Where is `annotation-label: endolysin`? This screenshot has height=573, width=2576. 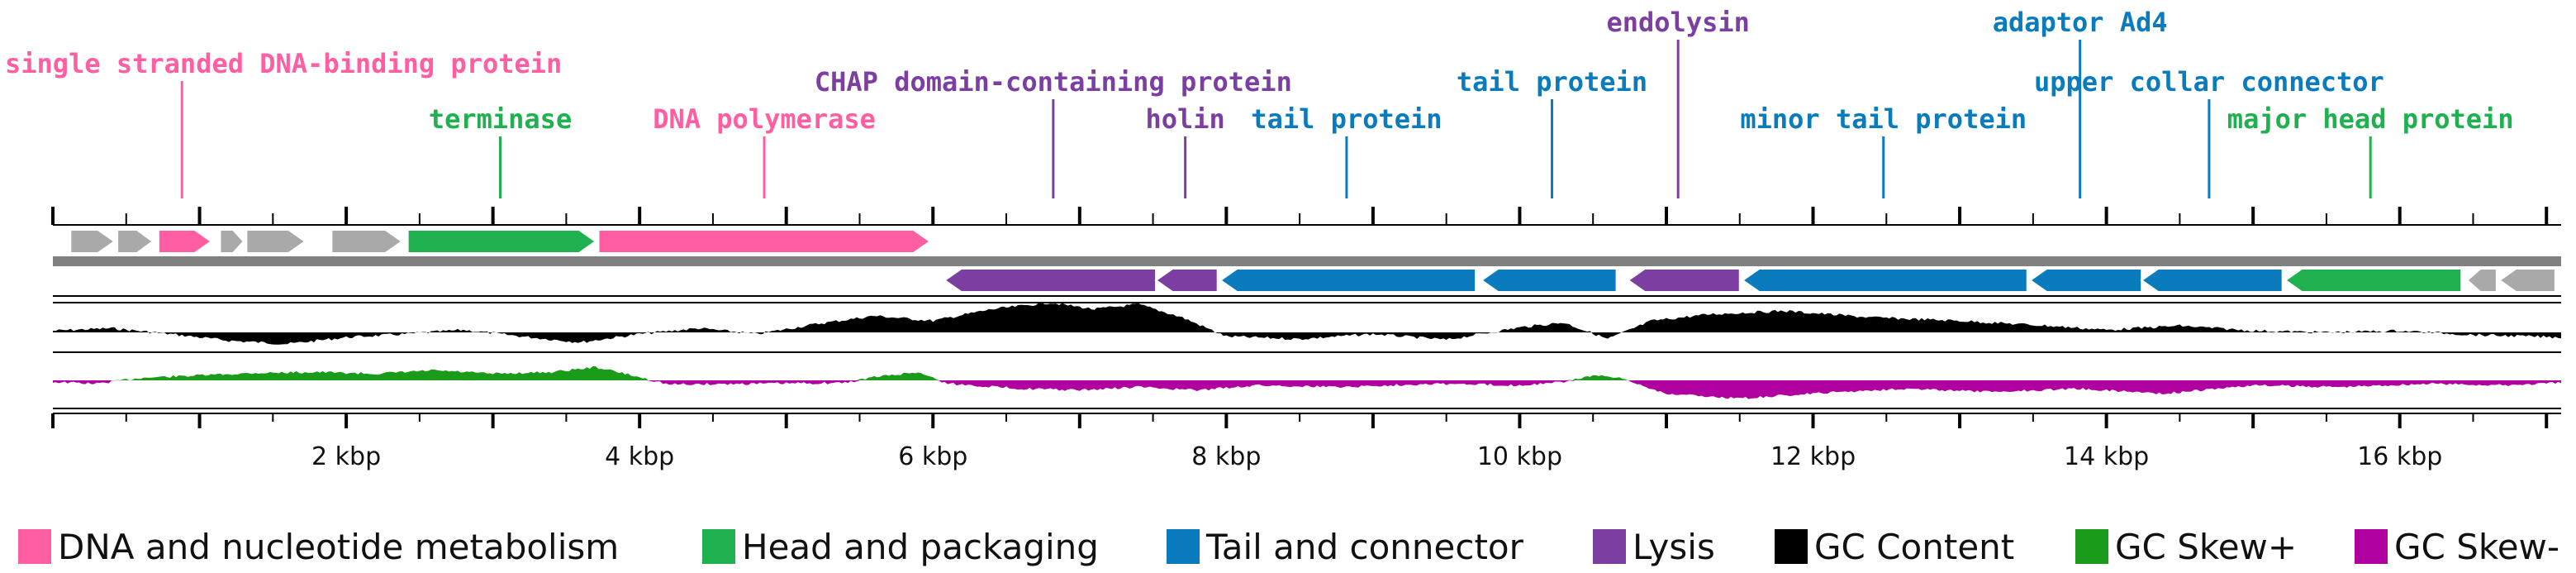 annotation-label: endolysin is located at coordinates (1677, 22).